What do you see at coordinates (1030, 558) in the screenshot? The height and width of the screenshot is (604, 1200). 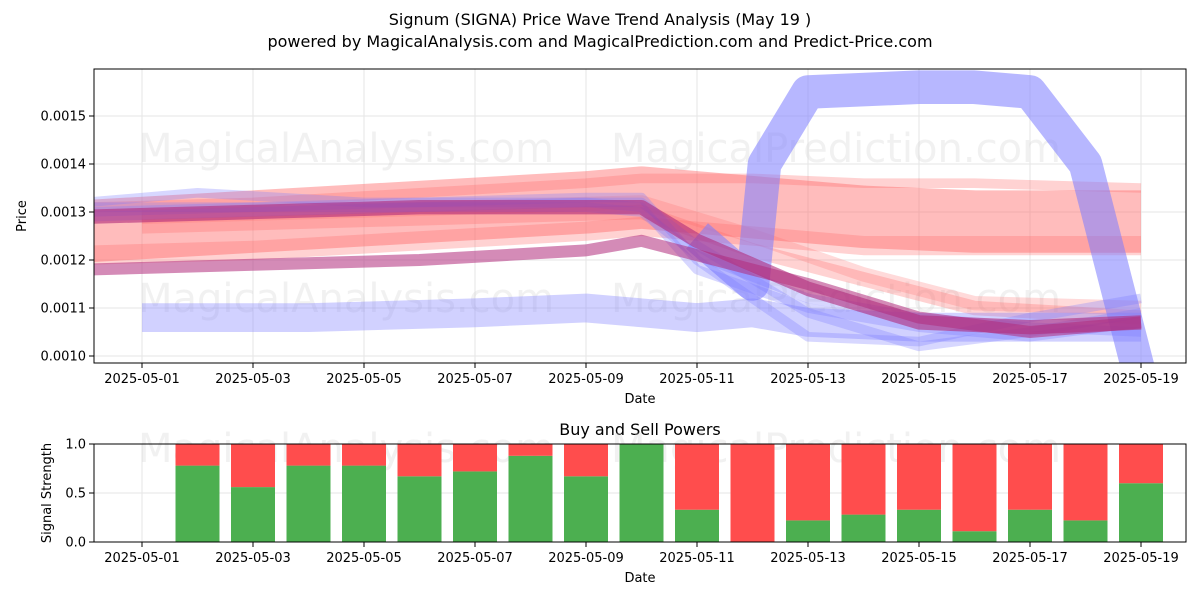 I see `signal-x-tick-label: 2025-05-17` at bounding box center [1030, 558].